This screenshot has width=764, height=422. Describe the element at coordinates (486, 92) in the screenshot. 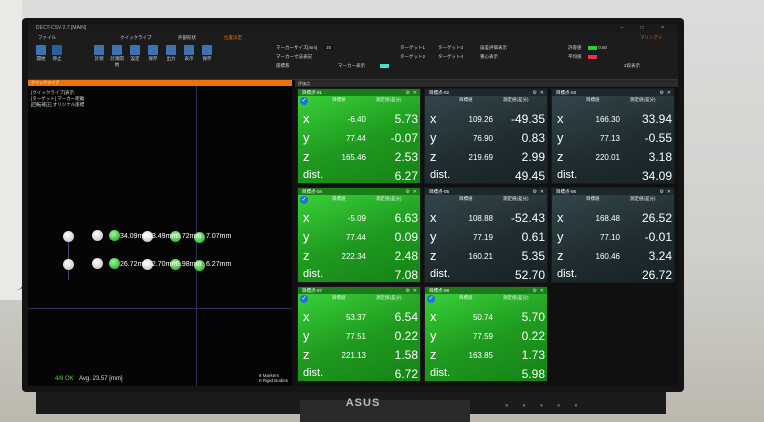

I see `tile-title: 目標点-02` at that location.